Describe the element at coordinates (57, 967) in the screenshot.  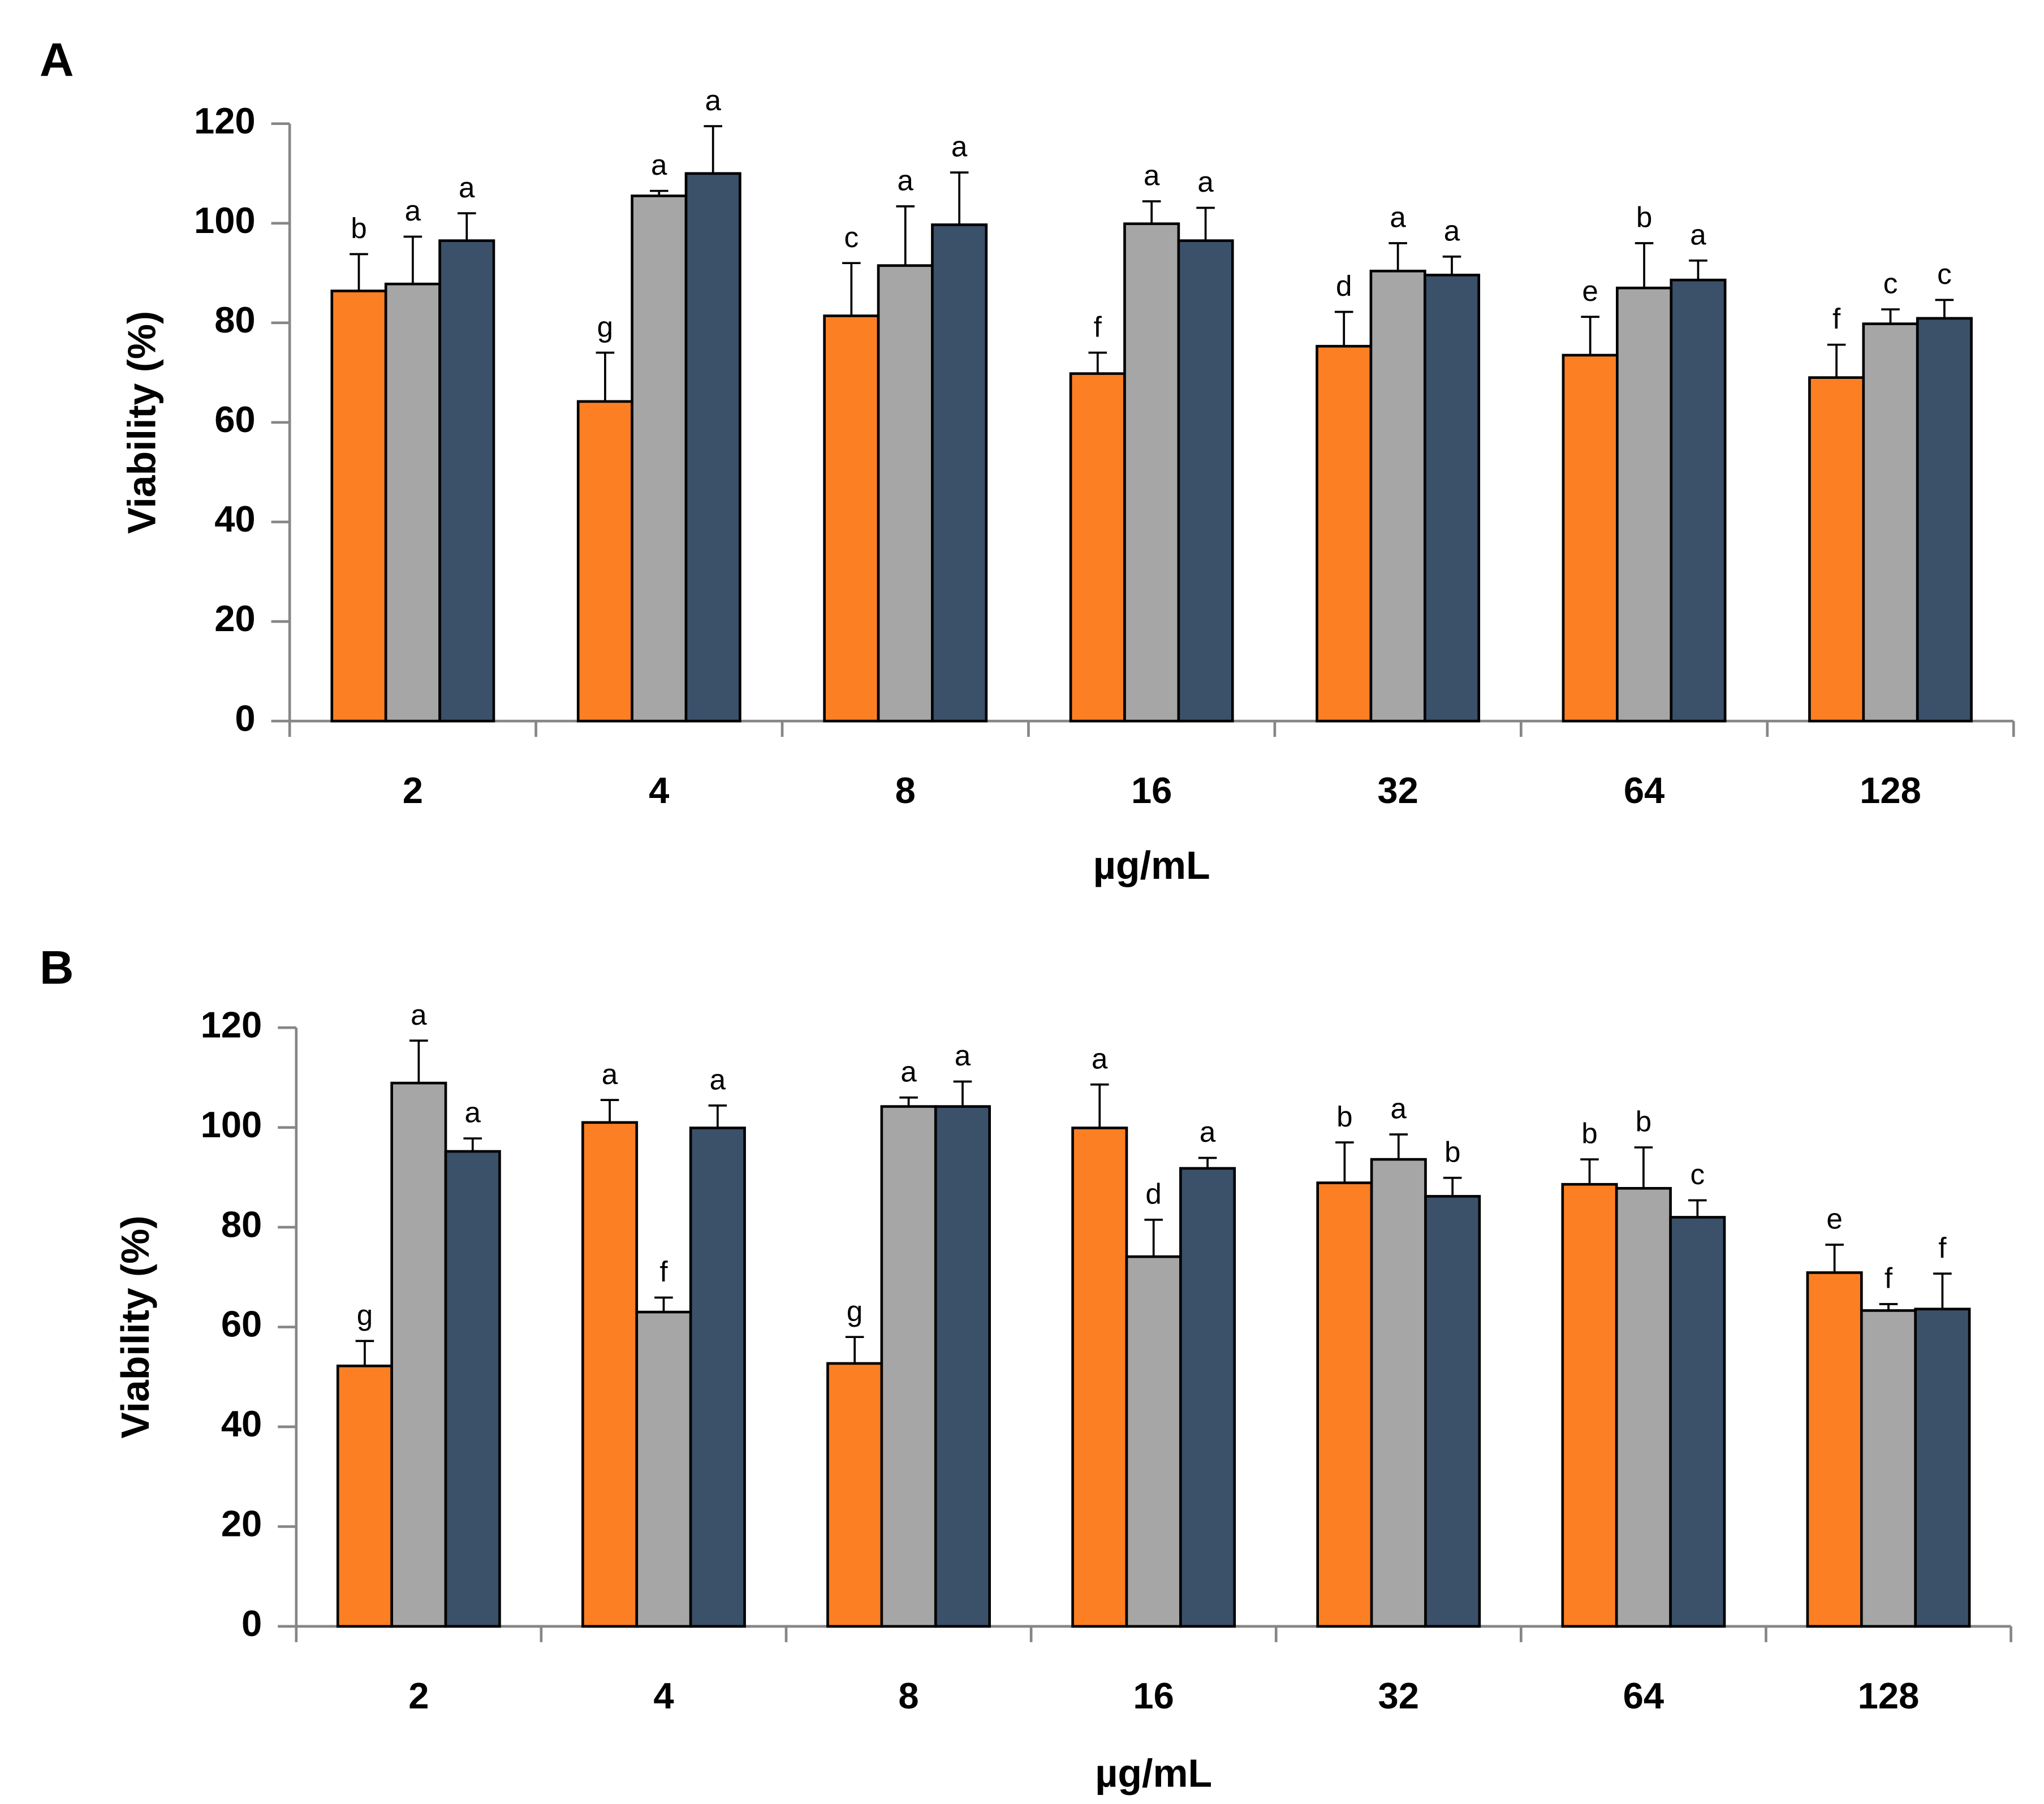
I see `panel-label: B` at that location.